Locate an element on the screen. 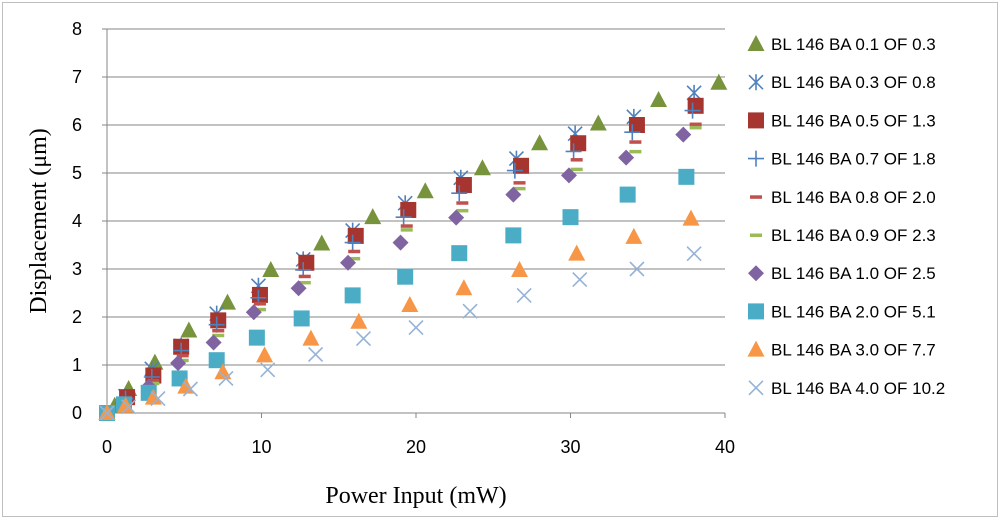 This screenshot has height=519, width=1000. legend-label: BL 146 BA 0.1 OF 0.3 is located at coordinates (853, 44).